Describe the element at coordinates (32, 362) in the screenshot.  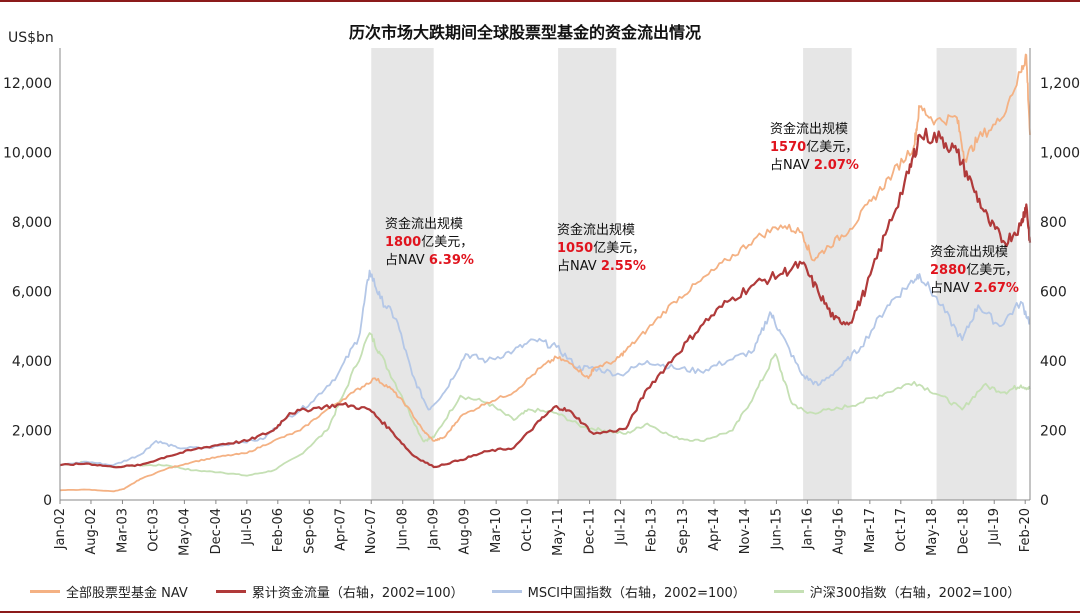
I see `left-tick-label: 4,000` at that location.